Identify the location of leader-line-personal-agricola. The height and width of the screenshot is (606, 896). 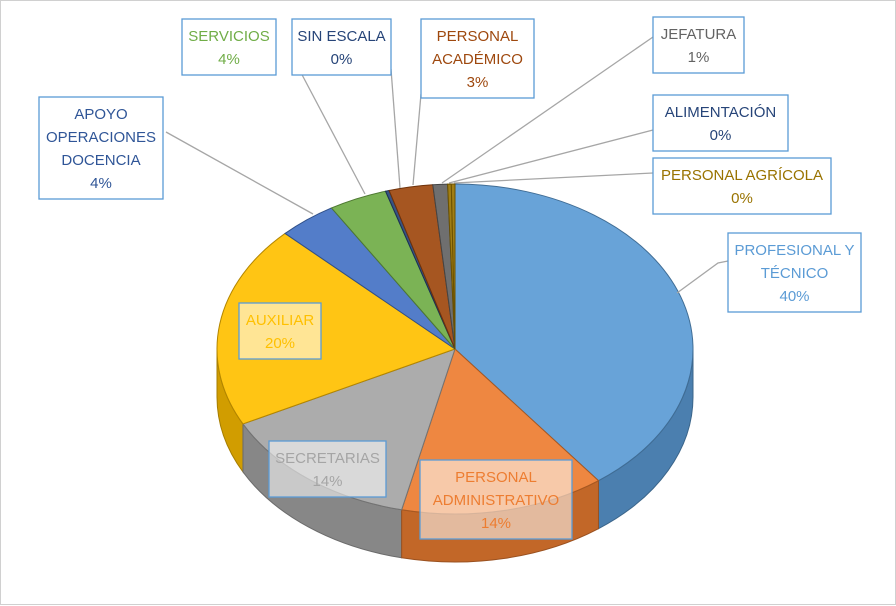
(553, 178).